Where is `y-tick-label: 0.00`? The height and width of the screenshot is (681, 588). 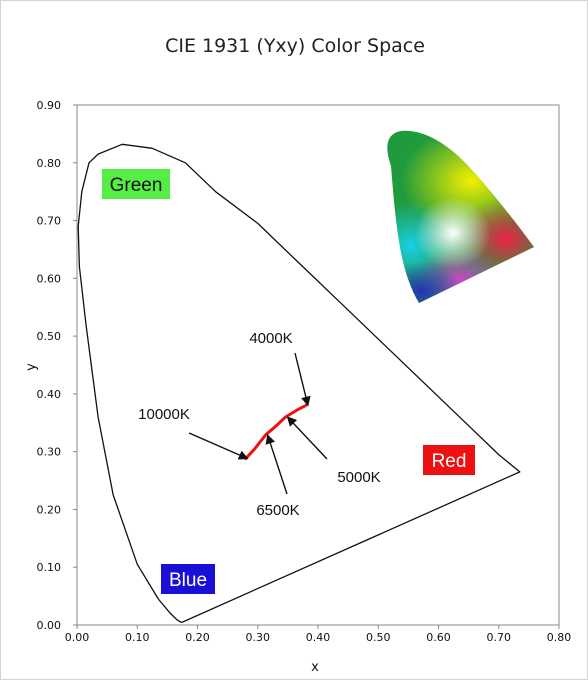 y-tick-label: 0.00 is located at coordinates (49, 625).